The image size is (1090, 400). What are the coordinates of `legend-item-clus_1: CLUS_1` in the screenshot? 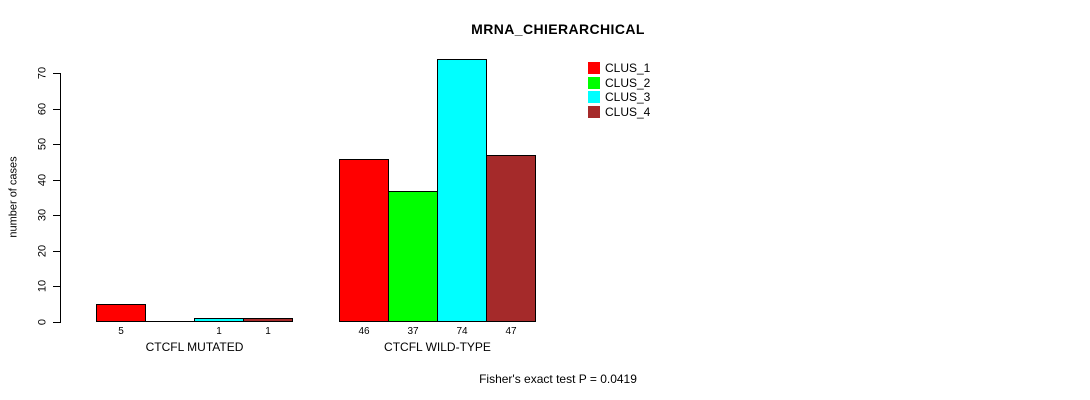 It's located at (619, 68).